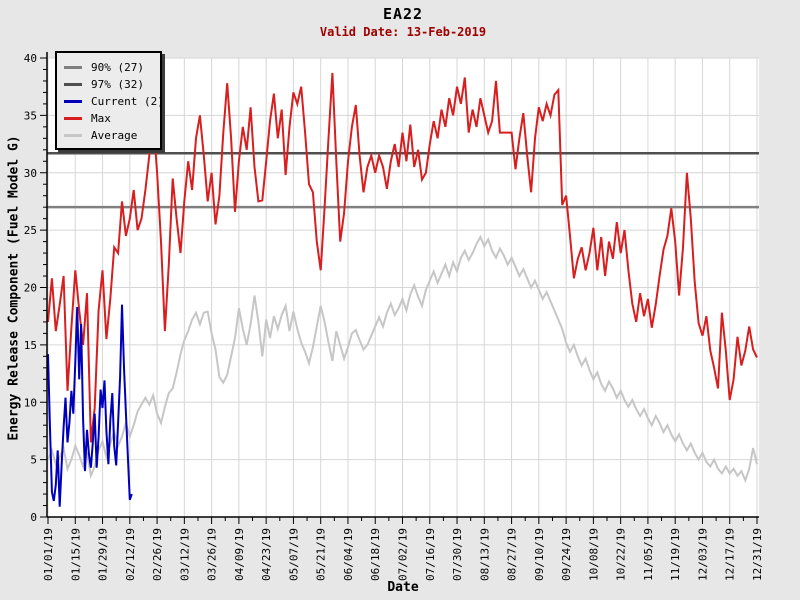 This screenshot has width=800, height=600. Describe the element at coordinates (103, 554) in the screenshot. I see `x-tick-label: 01/29/19` at that location.